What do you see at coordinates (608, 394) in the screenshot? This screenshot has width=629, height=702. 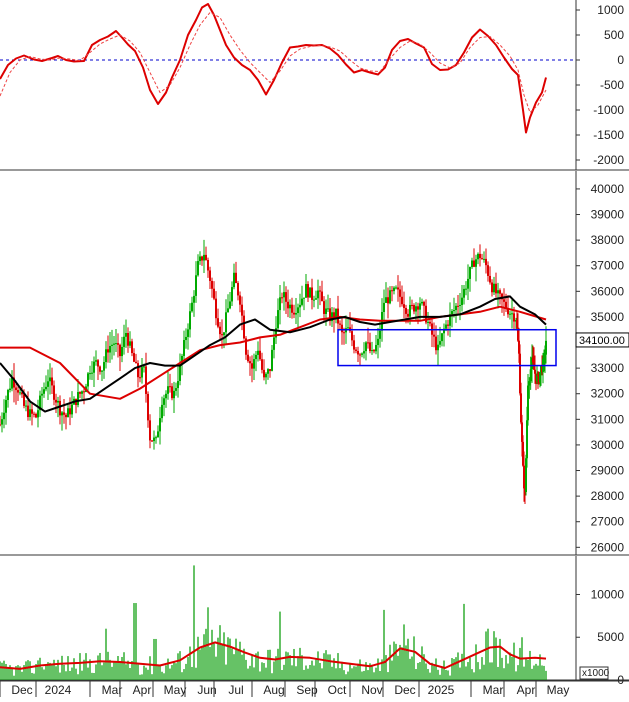 I see `price-tick-label: 32000` at bounding box center [608, 394].